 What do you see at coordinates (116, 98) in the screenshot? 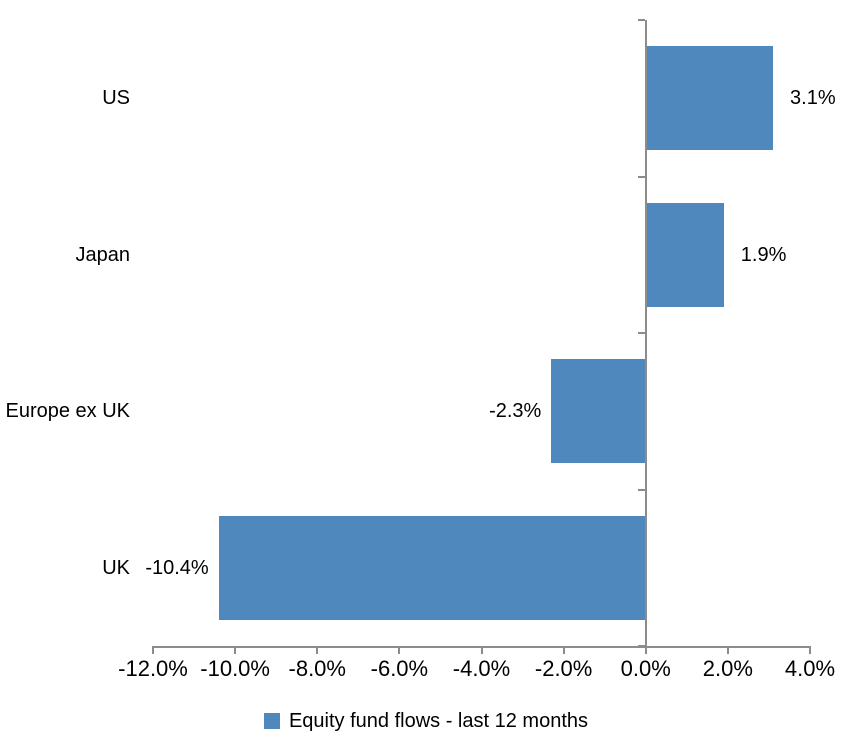
I see `category-label: US` at bounding box center [116, 98].